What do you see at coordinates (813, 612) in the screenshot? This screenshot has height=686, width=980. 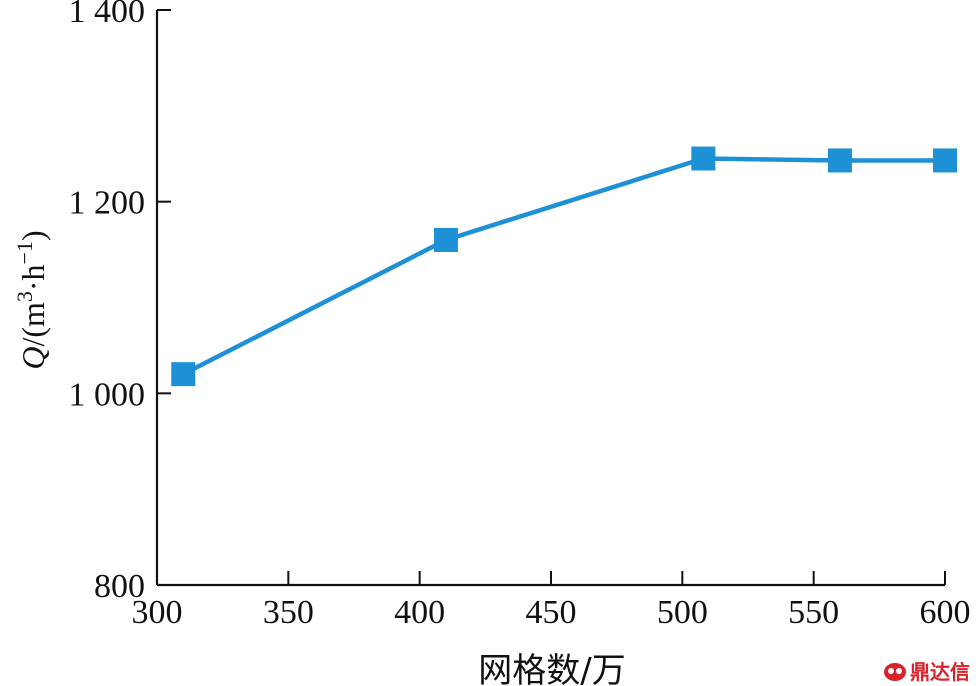 I see `x-tick-label: 550` at bounding box center [813, 612].